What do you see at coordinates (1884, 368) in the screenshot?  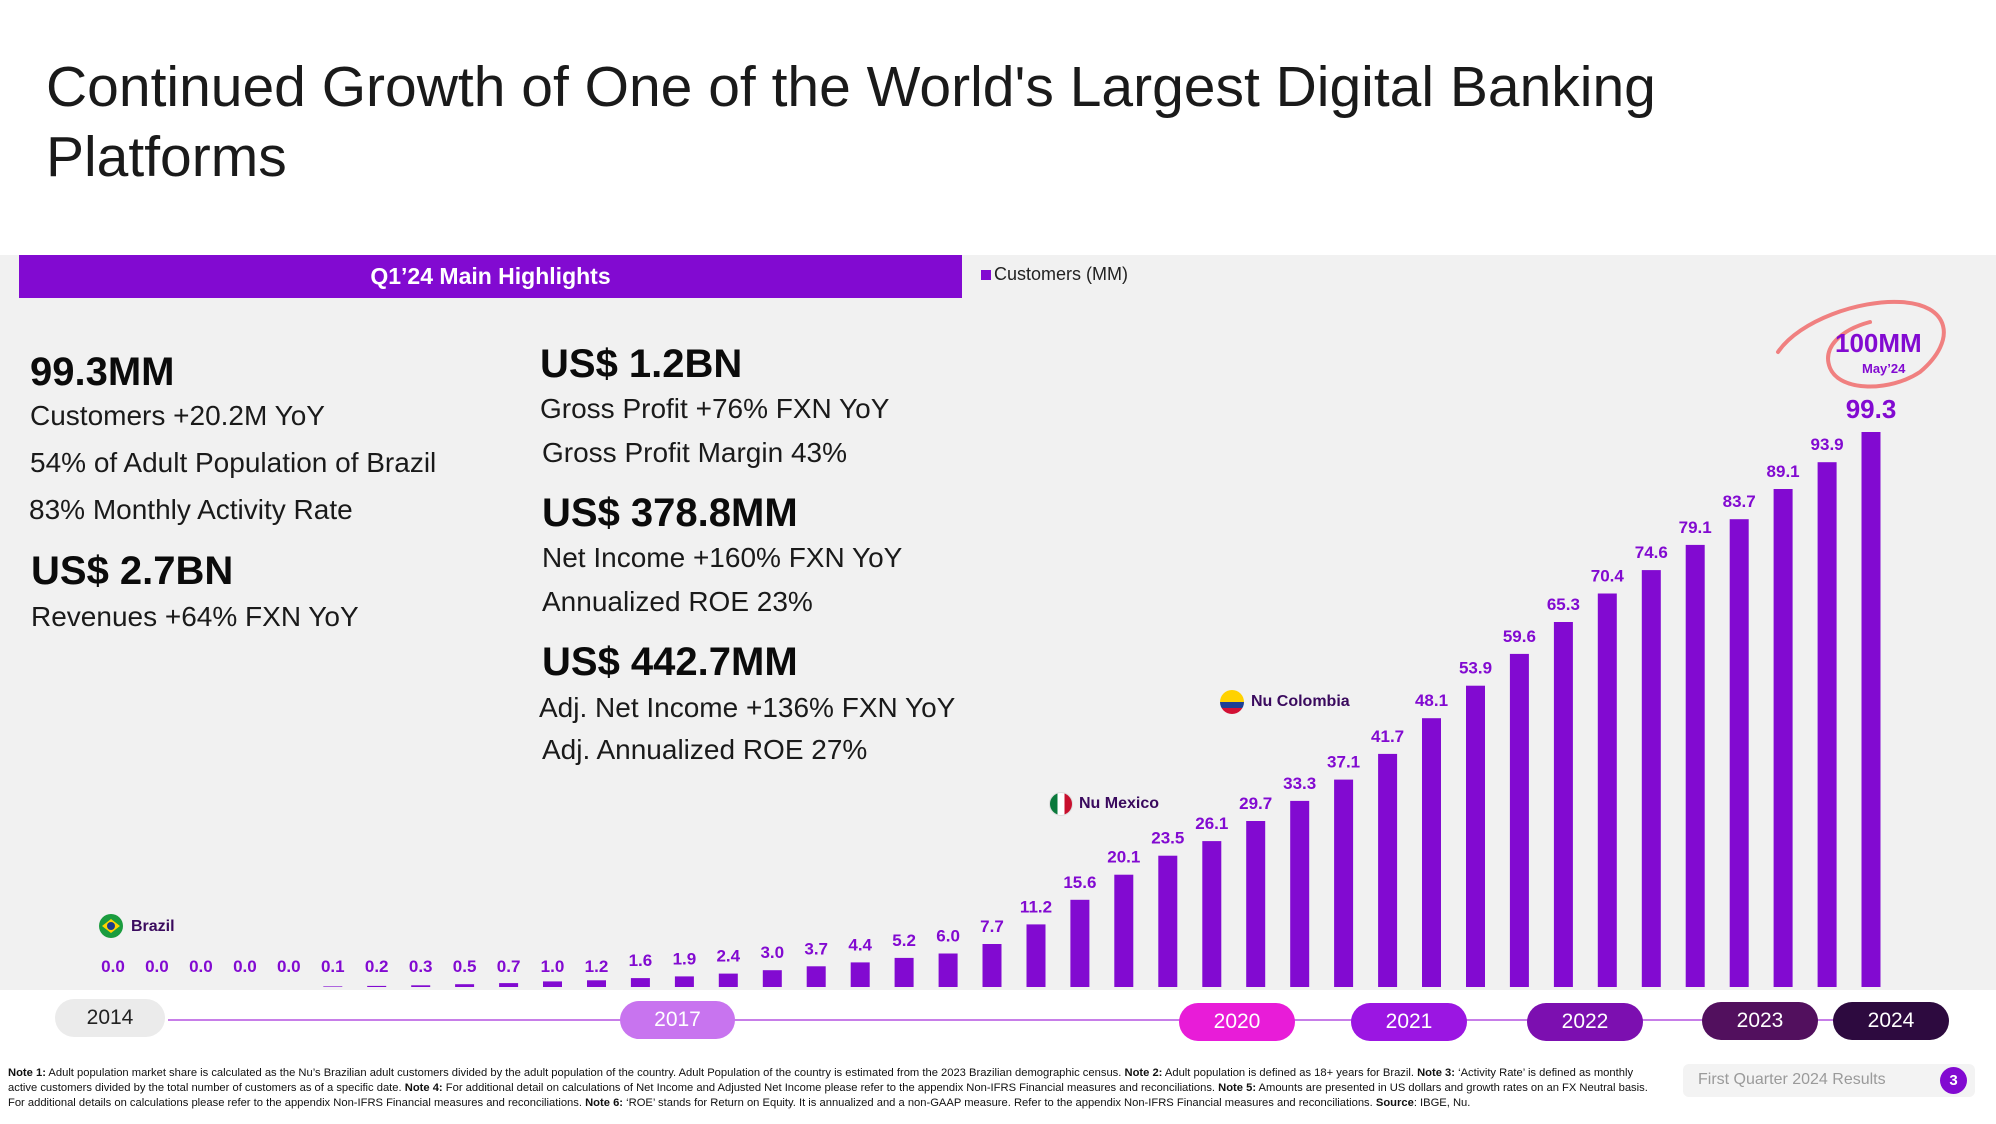 I see `milestone-date: May’24` at bounding box center [1884, 368].